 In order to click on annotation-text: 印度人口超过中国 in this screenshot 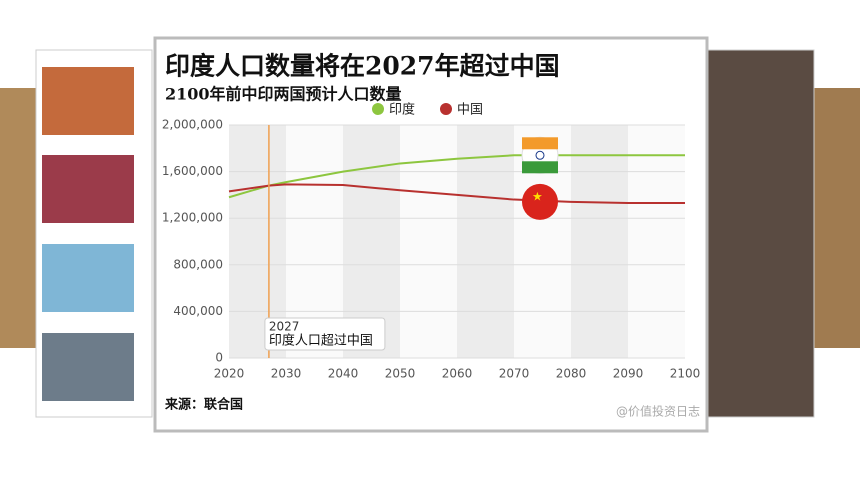, I will do `click(321, 341)`.